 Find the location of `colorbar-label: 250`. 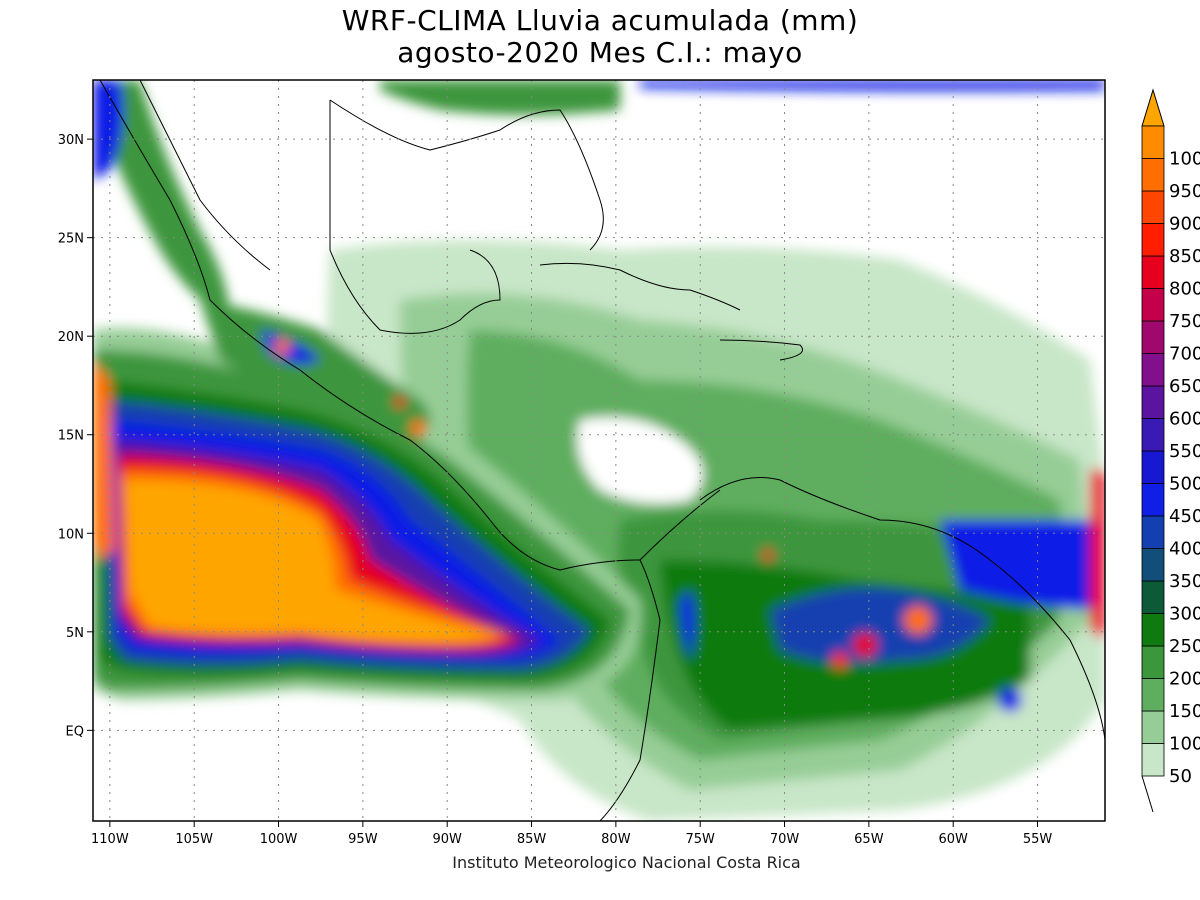

colorbar-label: 250 is located at coordinates (1184, 646).